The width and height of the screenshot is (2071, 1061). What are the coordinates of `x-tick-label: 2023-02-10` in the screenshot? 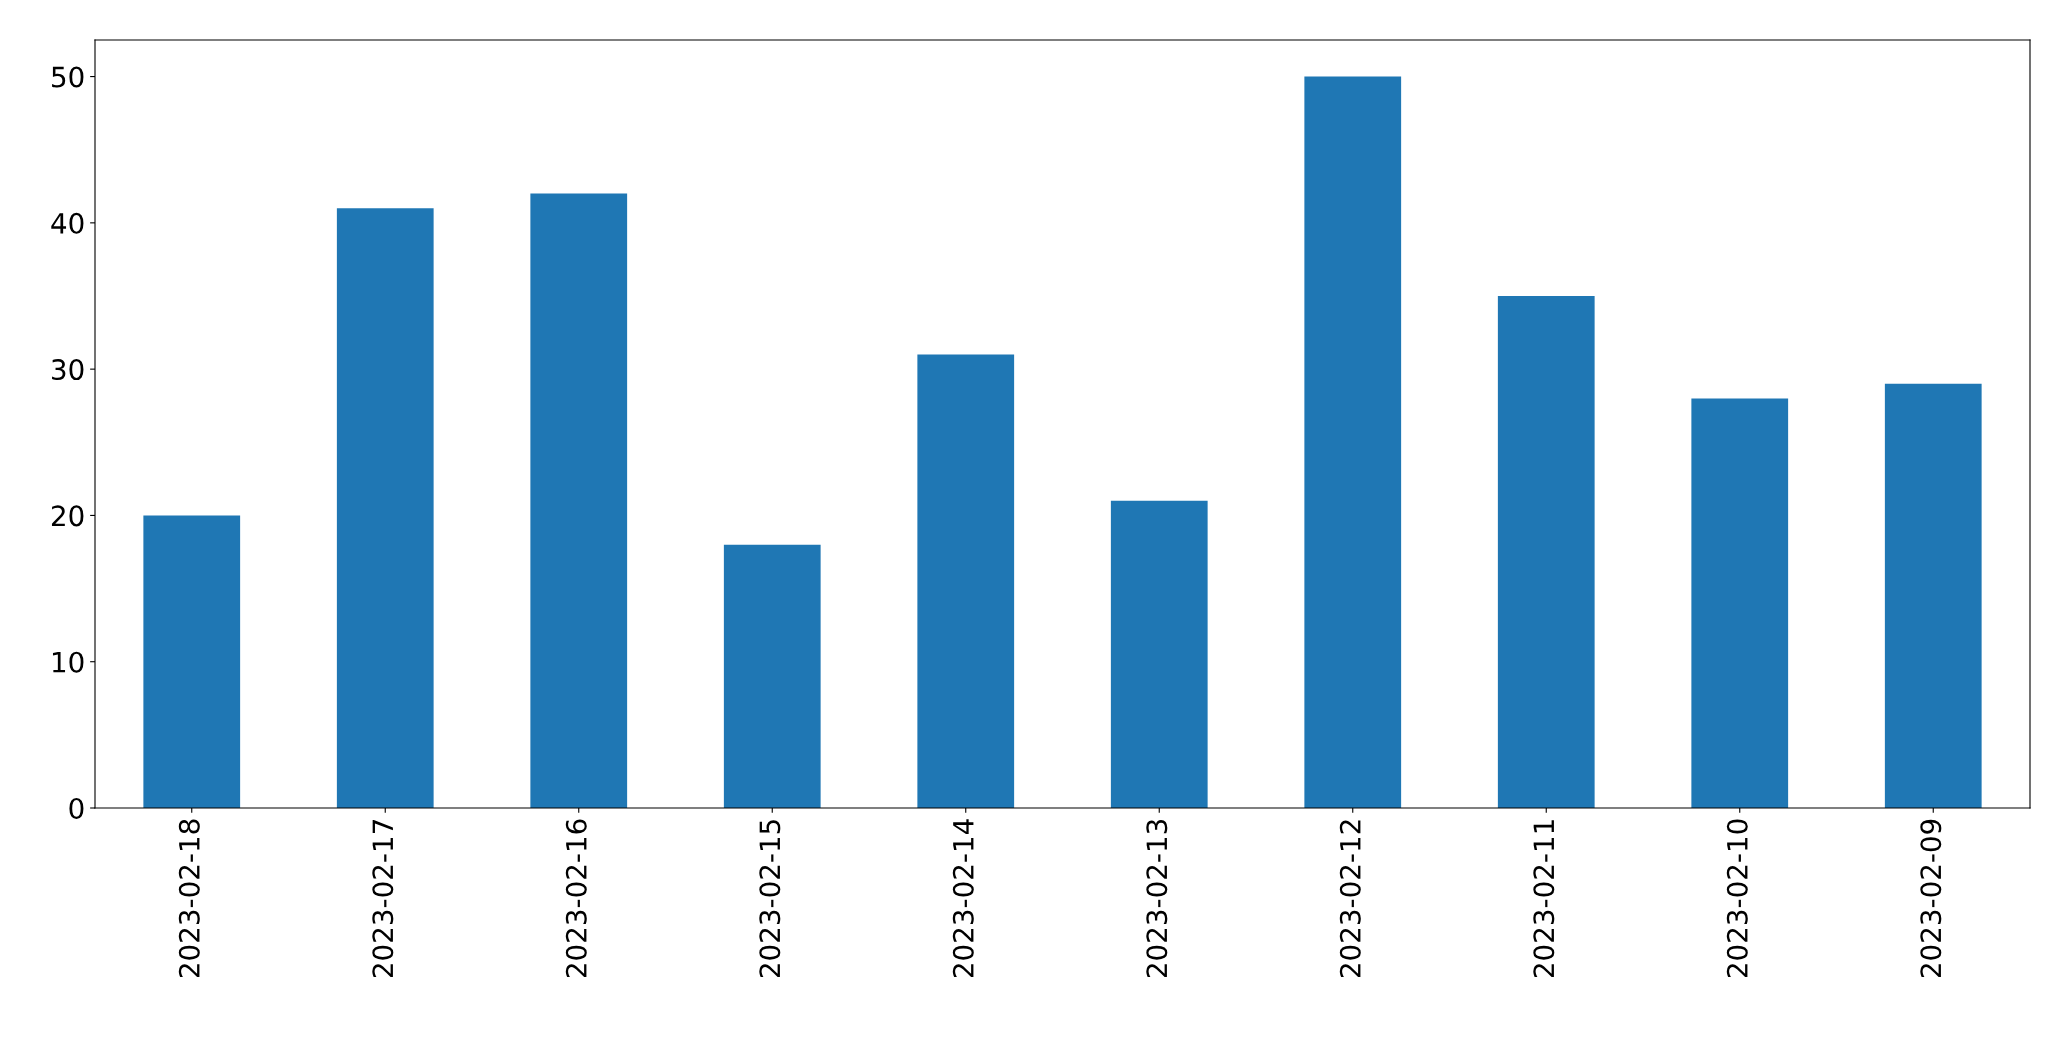 It's located at (1737, 898).